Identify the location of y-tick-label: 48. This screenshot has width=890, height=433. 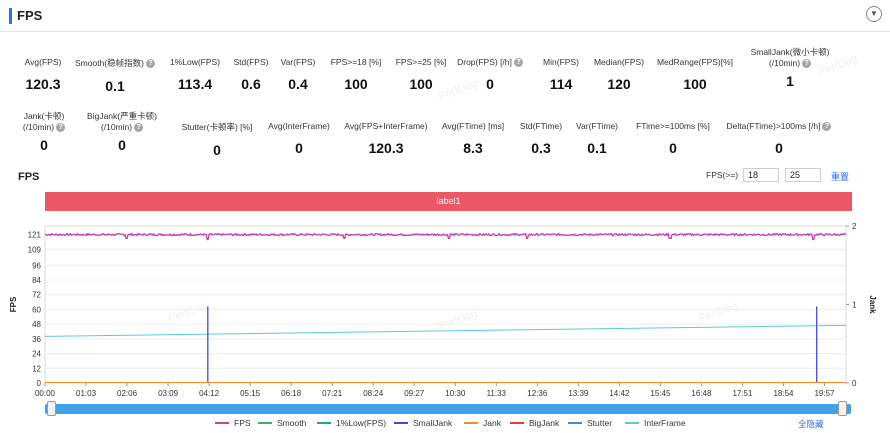
(36, 324).